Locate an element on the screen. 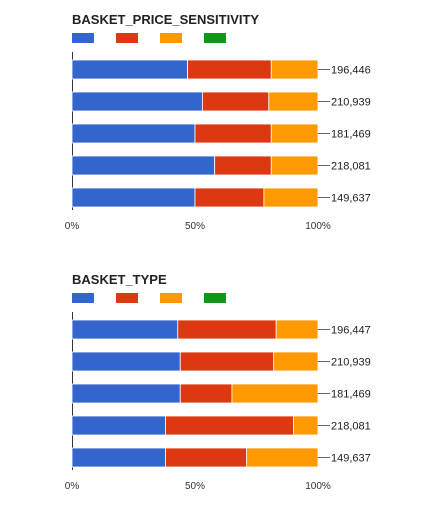 The height and width of the screenshot is (520, 431). total-label: 196,447 is located at coordinates (351, 331).